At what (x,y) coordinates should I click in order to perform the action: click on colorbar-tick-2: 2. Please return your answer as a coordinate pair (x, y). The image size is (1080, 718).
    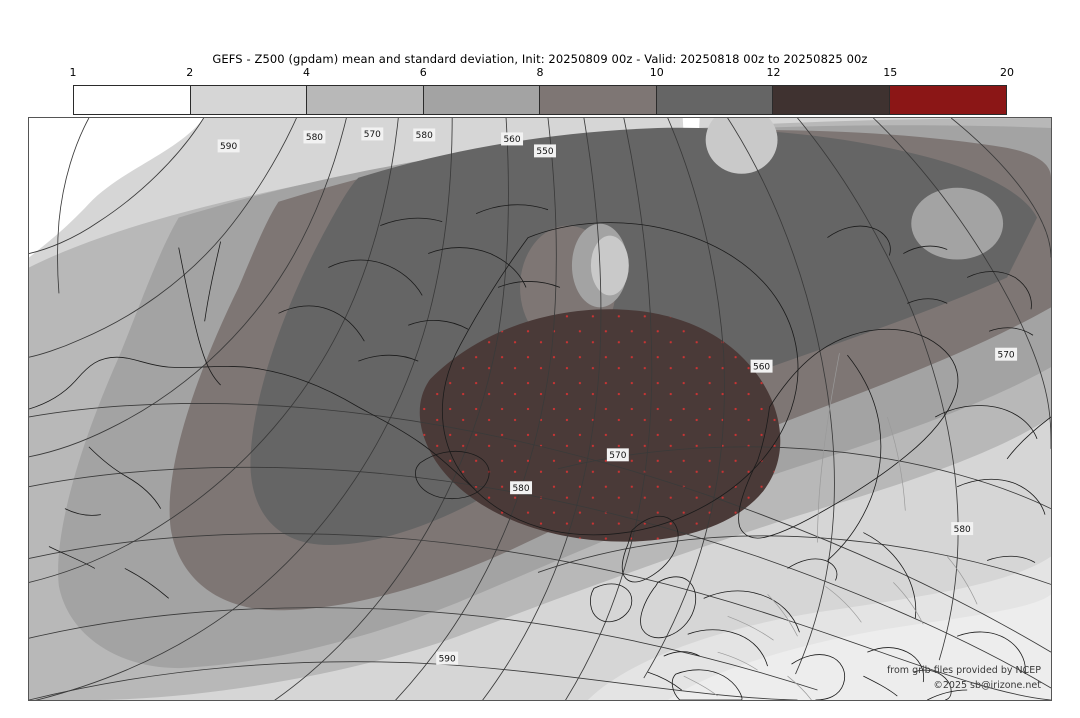
    Looking at the image, I should click on (190, 72).